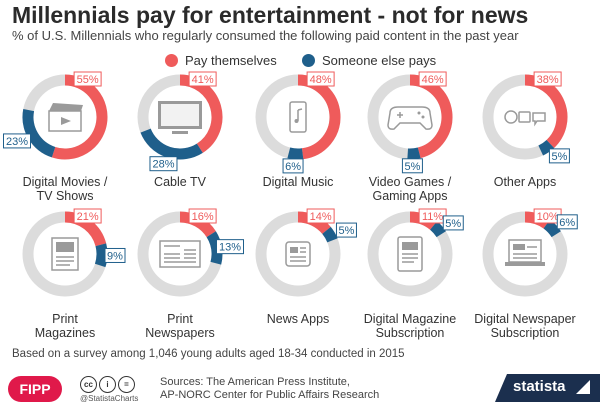  I want to click on donut-chart: 46% 5%, so click(410, 122).